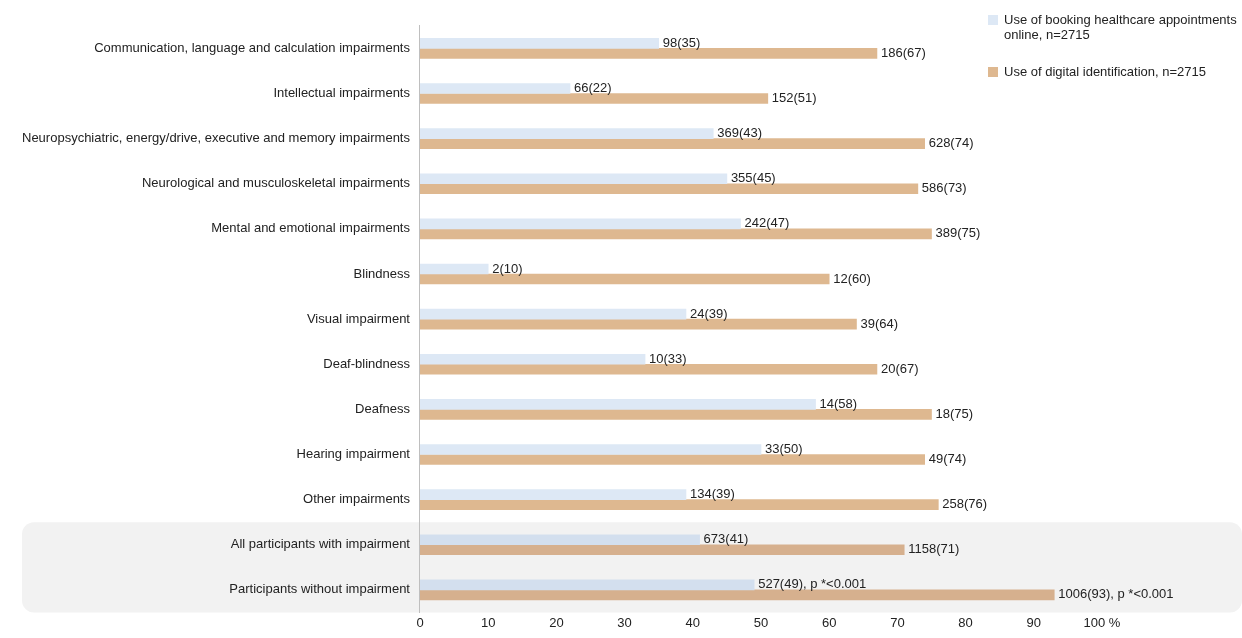 This screenshot has width=1242, height=638. I want to click on data-label: 628(74), so click(951, 143).